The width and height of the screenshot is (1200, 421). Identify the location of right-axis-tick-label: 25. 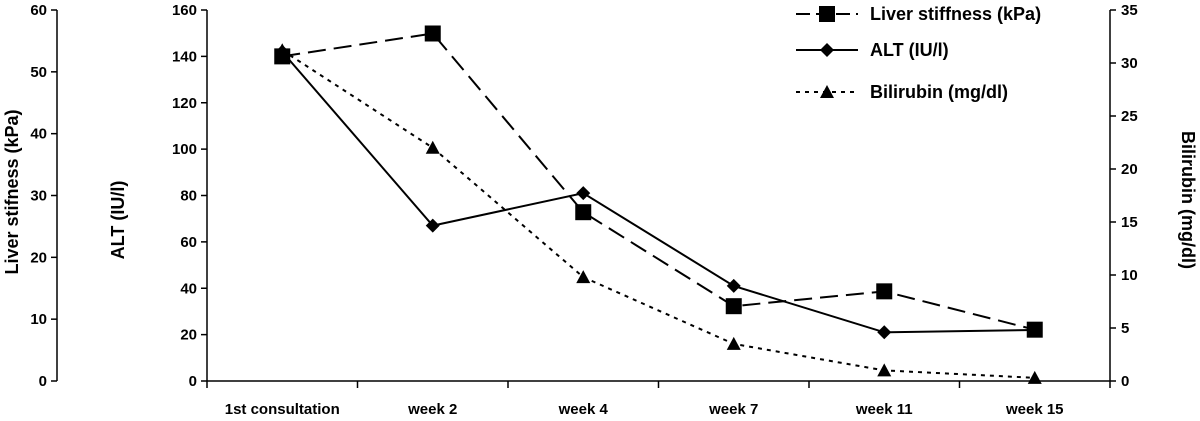
(1129, 116).